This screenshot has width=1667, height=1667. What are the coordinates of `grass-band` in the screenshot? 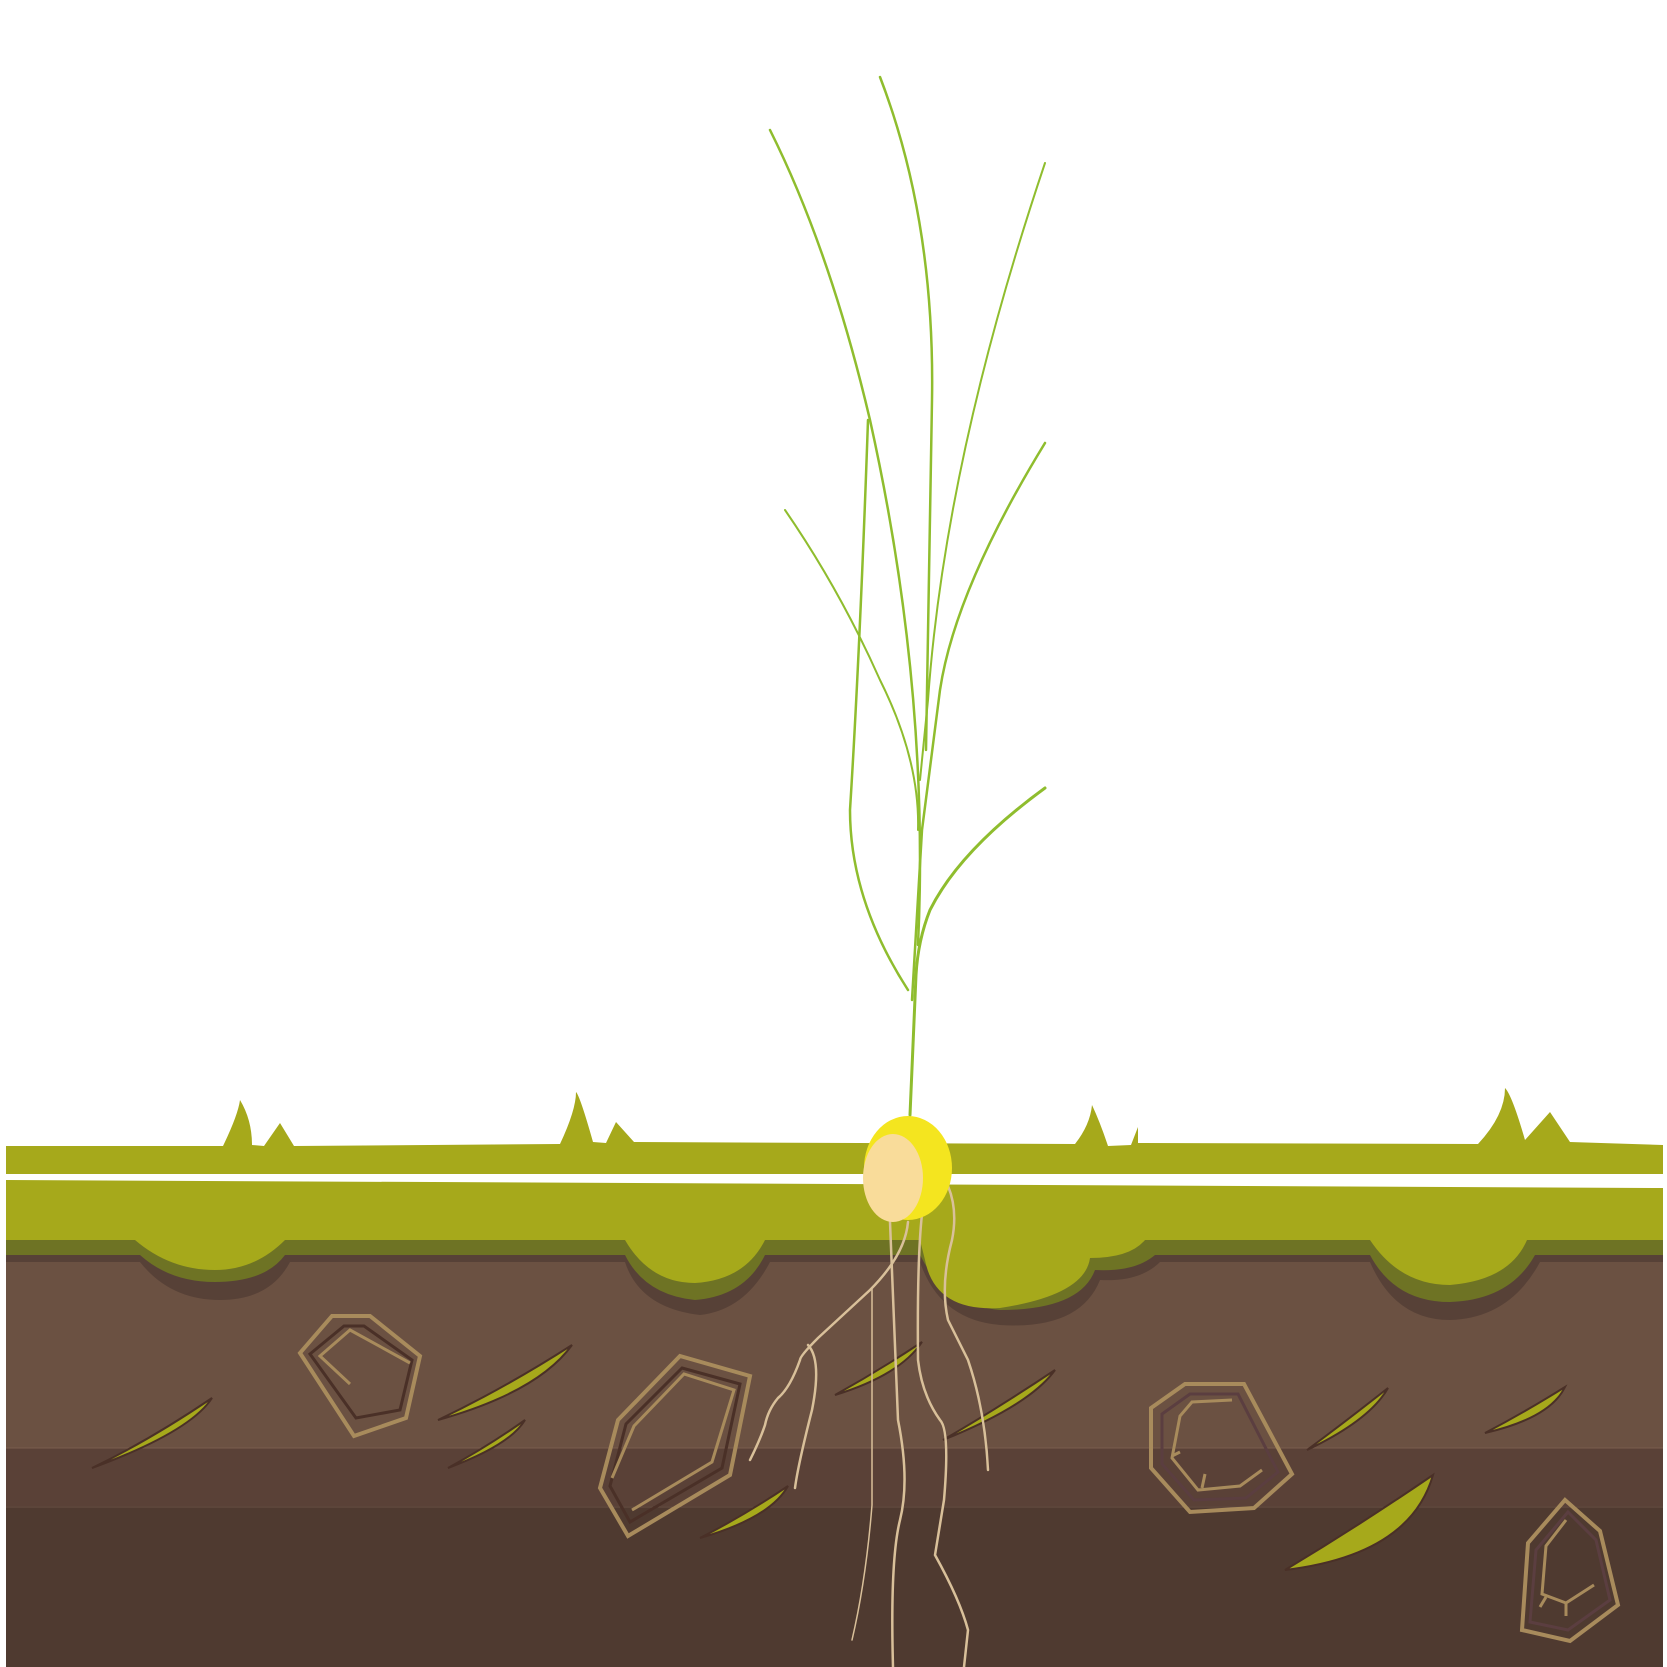 It's located at (834, 1244).